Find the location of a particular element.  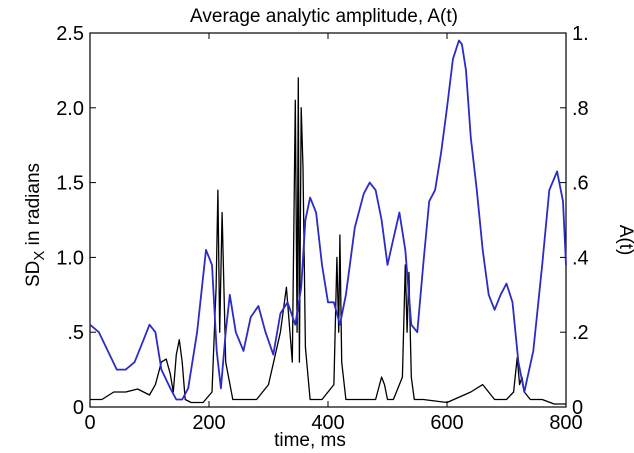

x-tick-label: 200 is located at coordinates (208, 423).